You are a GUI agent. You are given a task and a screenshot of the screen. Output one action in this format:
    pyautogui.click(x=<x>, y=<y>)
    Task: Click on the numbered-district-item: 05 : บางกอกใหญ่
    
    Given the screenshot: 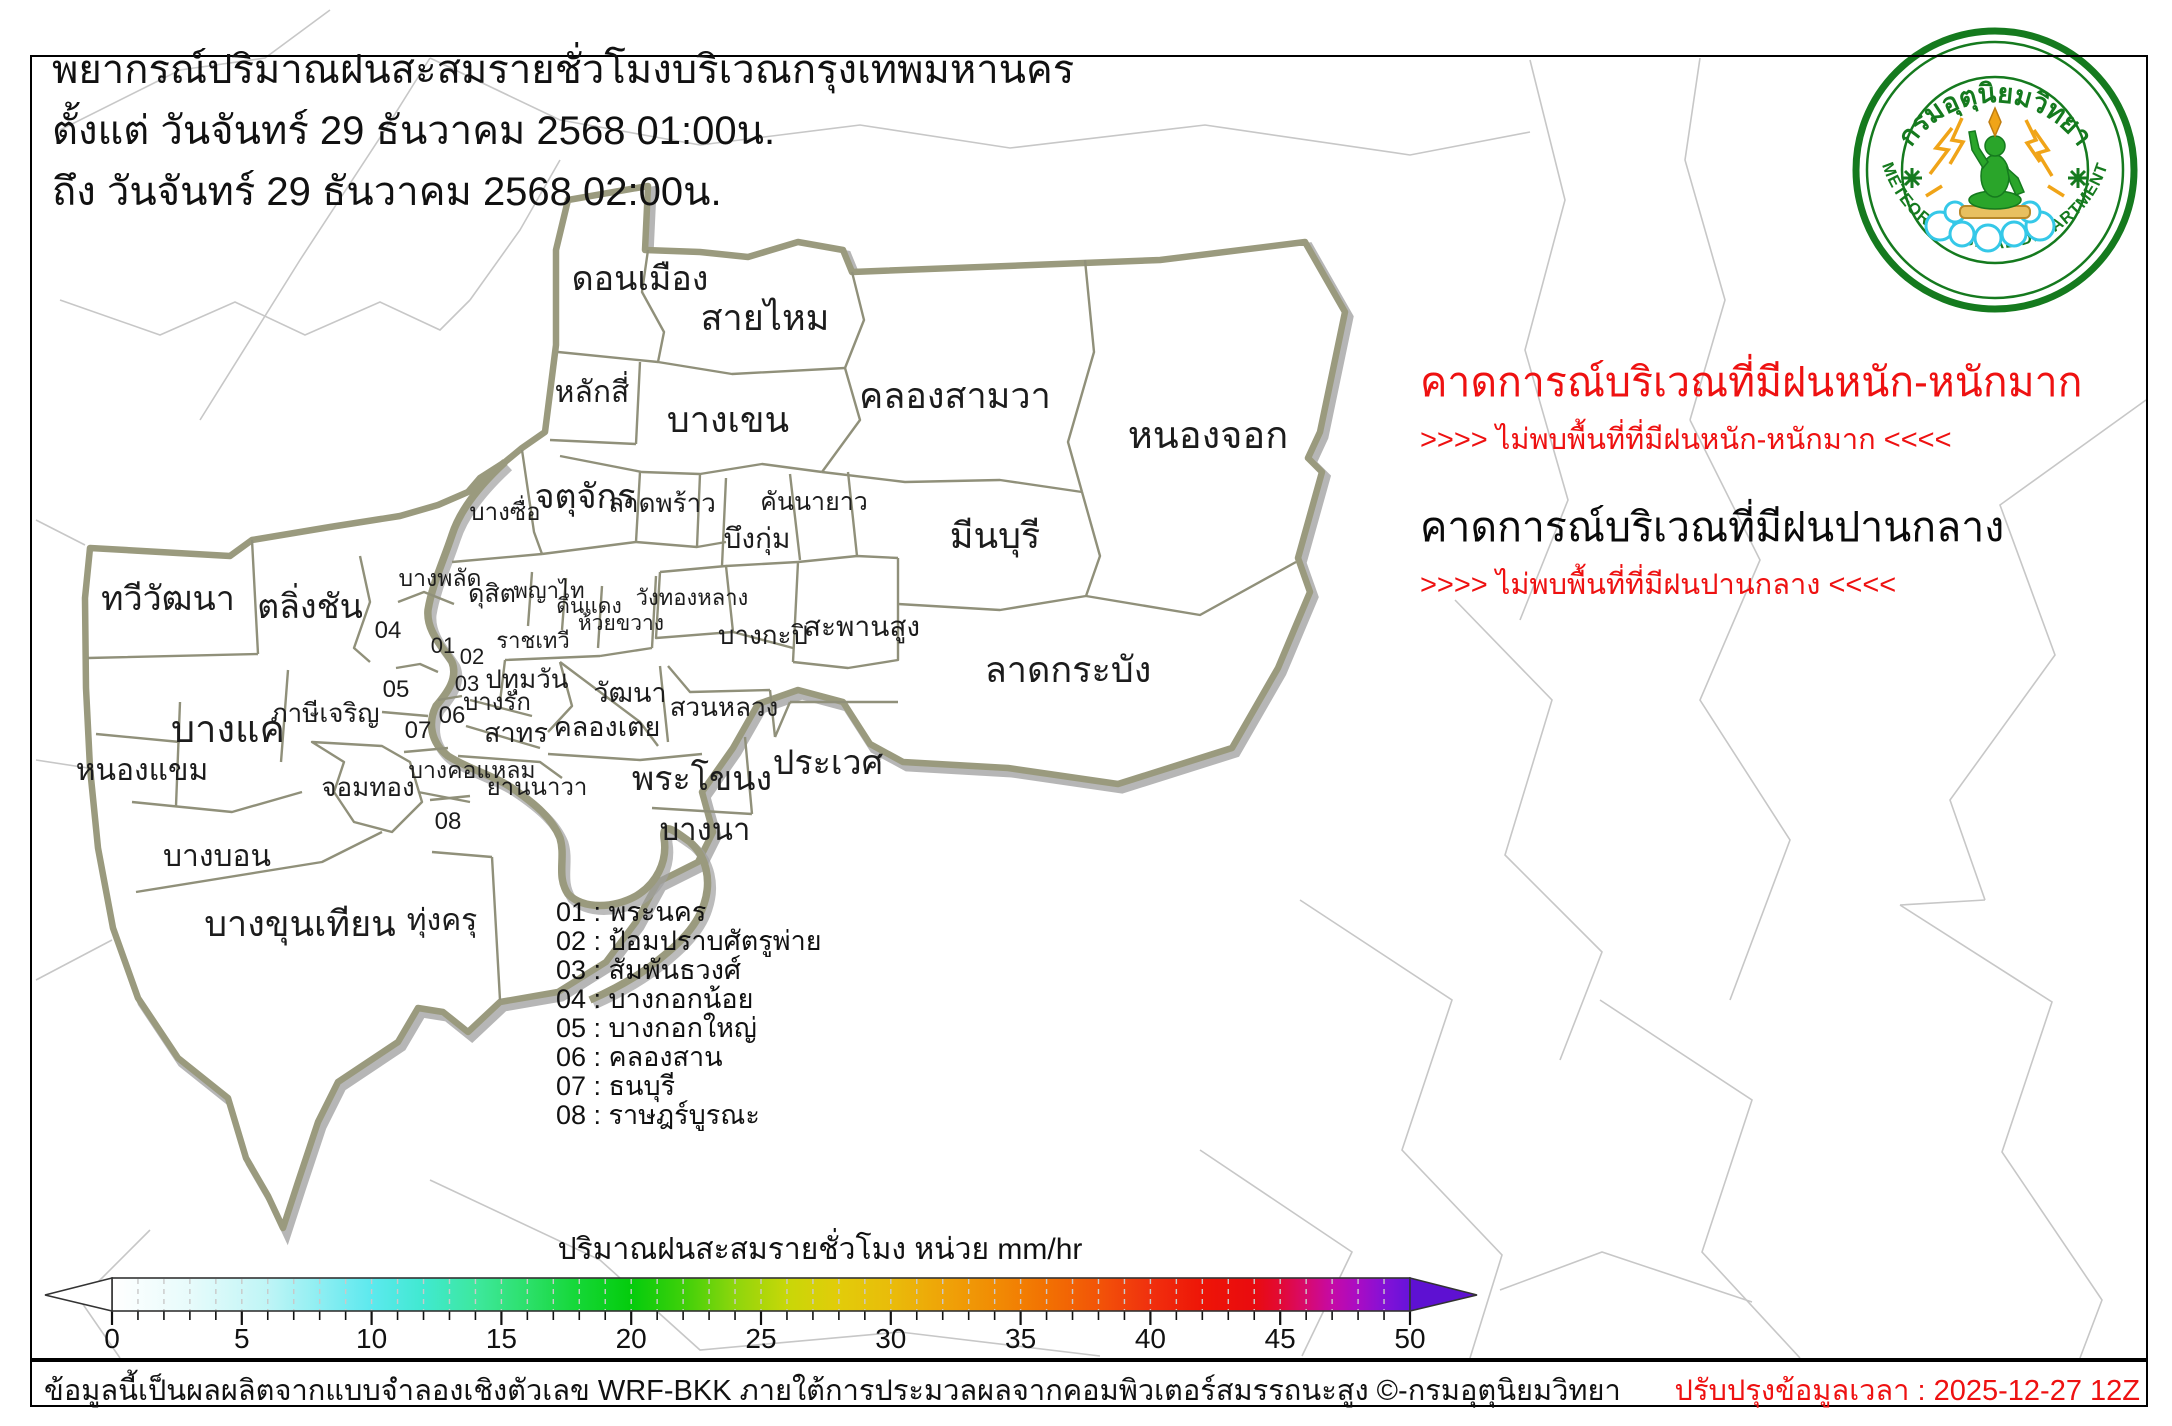 What is the action you would take?
    pyautogui.click(x=656, y=1028)
    